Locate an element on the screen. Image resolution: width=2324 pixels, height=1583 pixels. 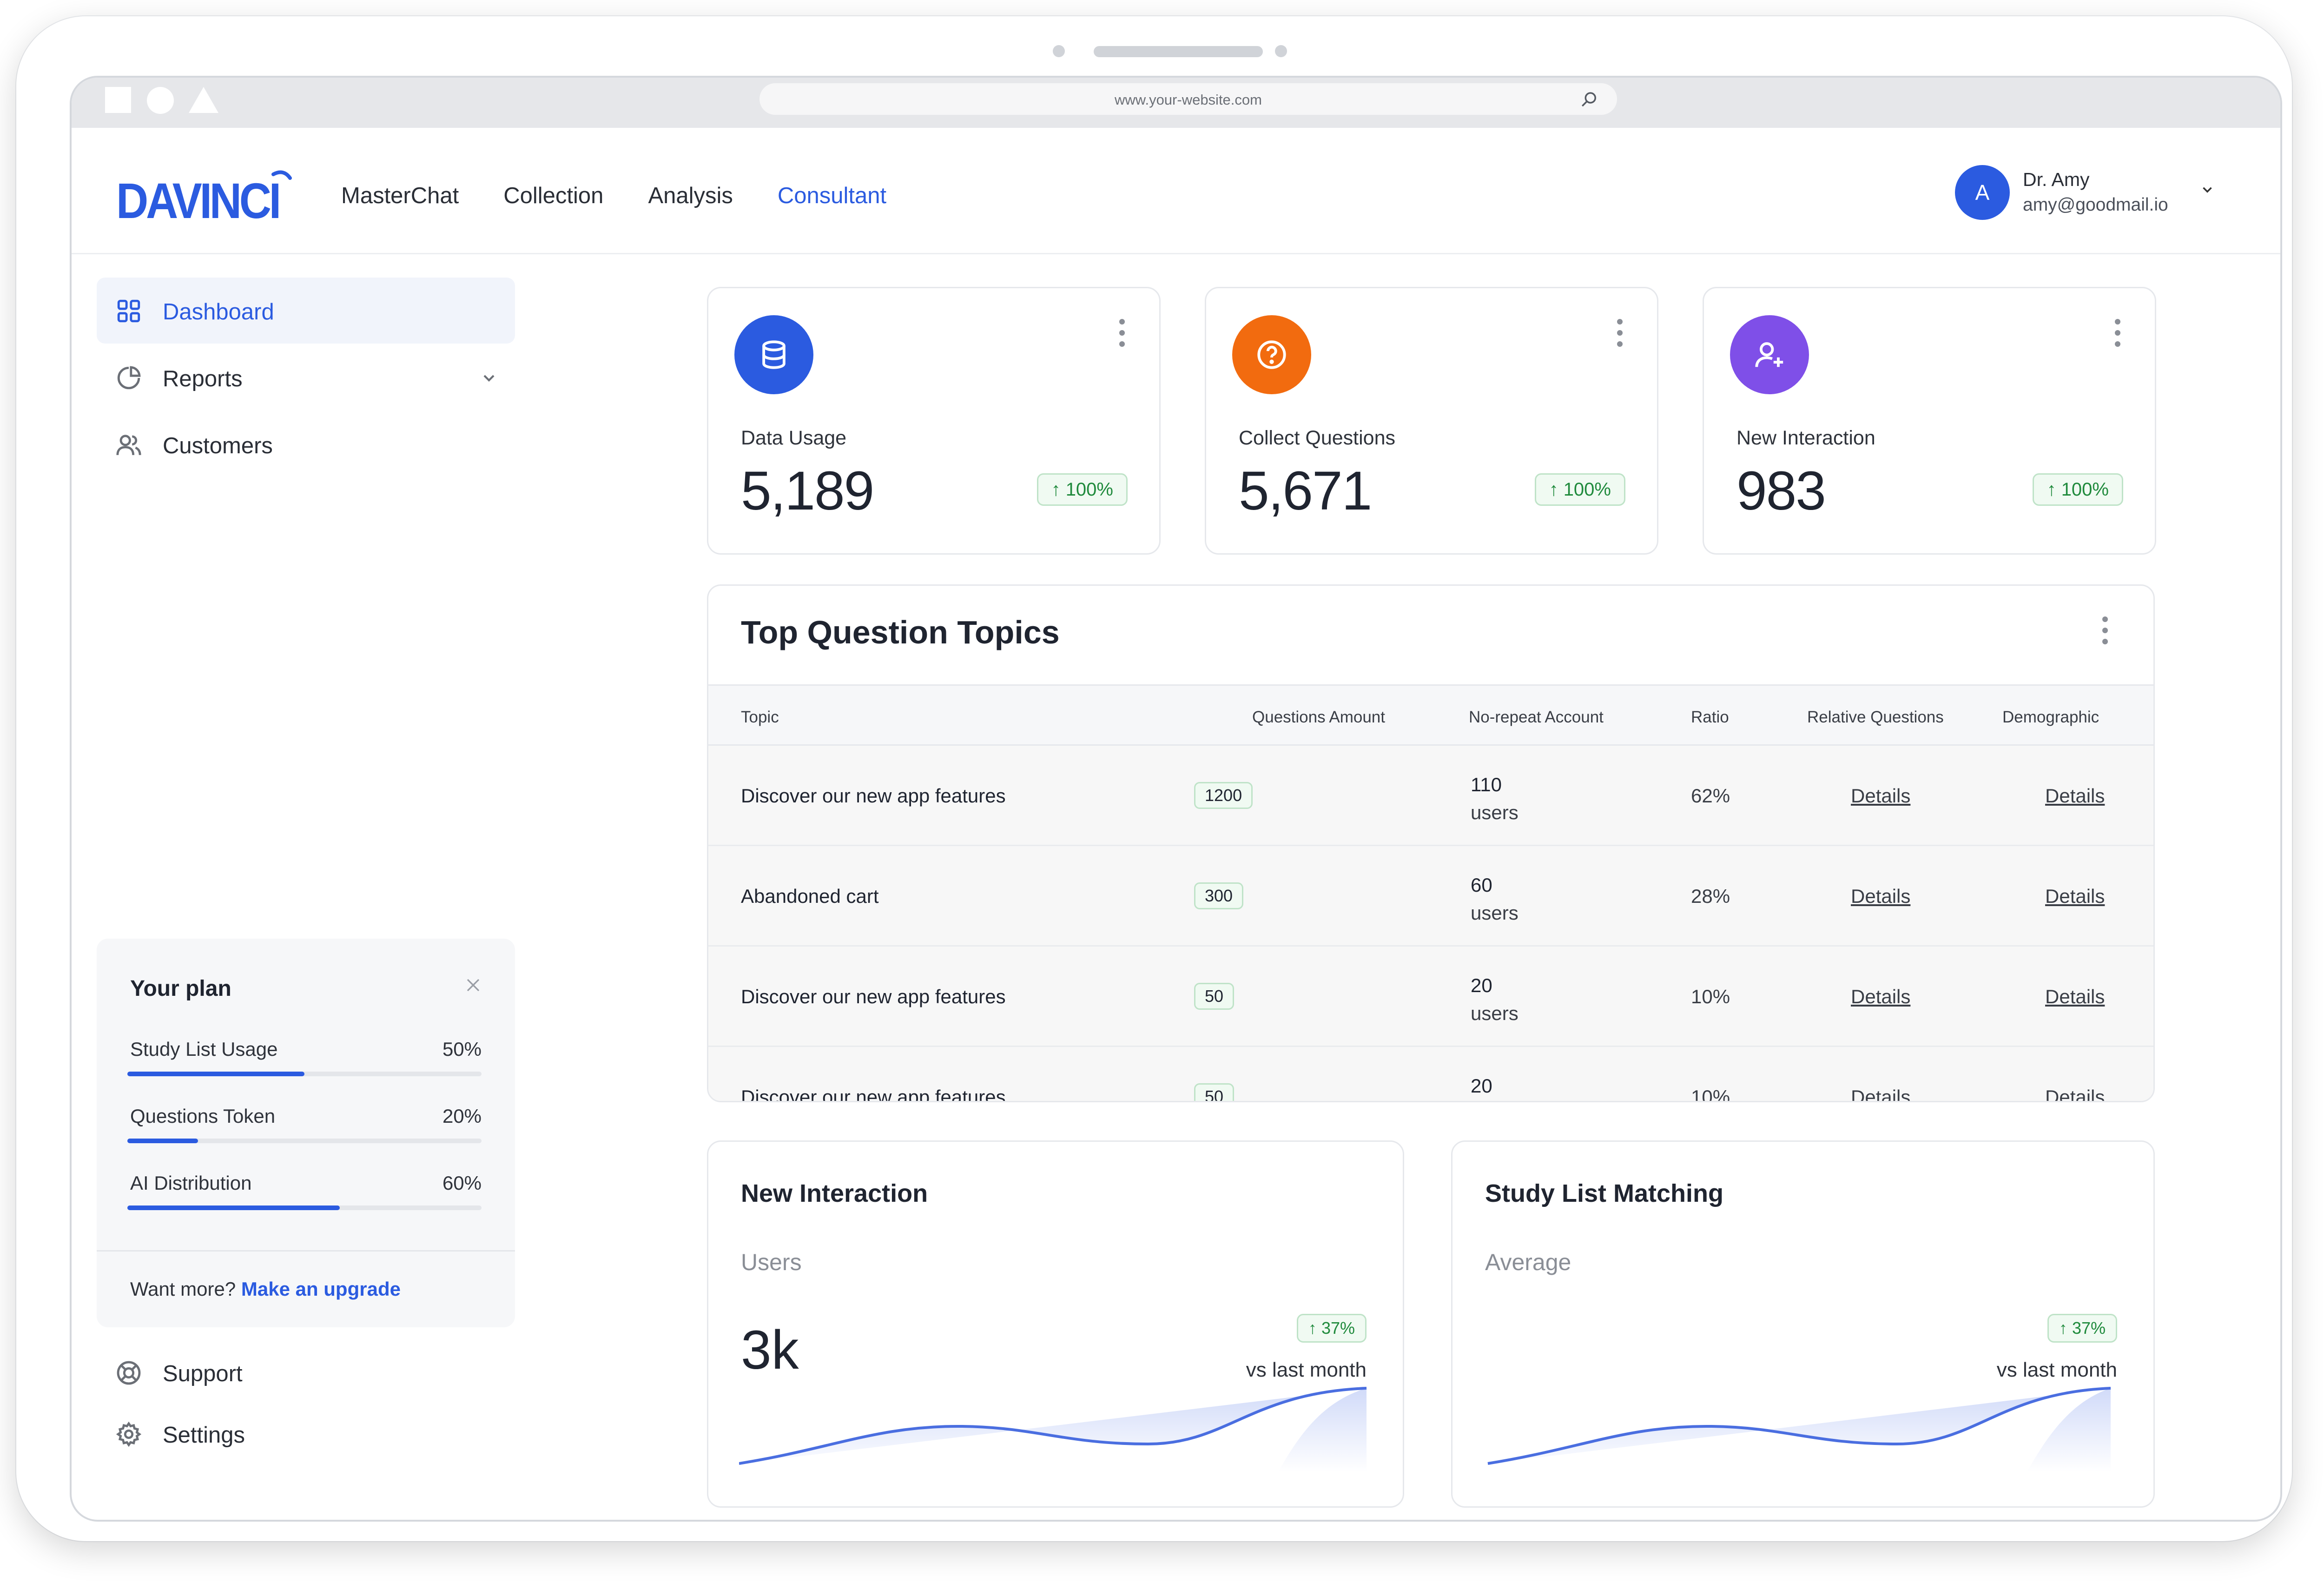
sidebar-item-label: Settings is located at coordinates (204, 1435).